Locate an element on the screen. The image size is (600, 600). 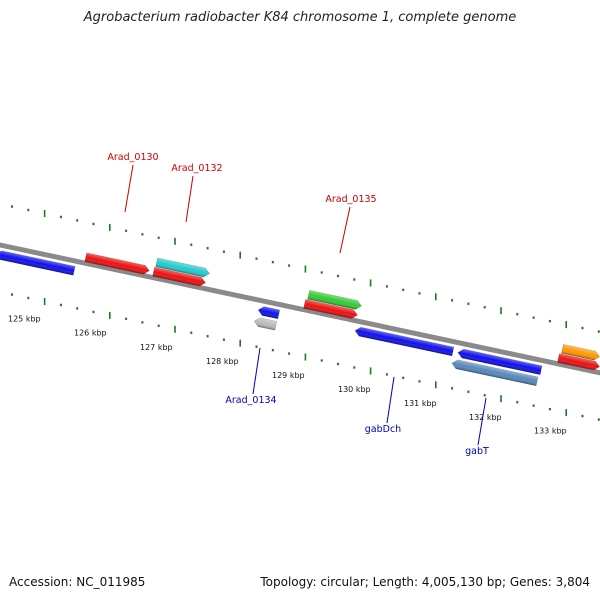
kbp-label: 133 kbp is located at coordinates (550, 431).